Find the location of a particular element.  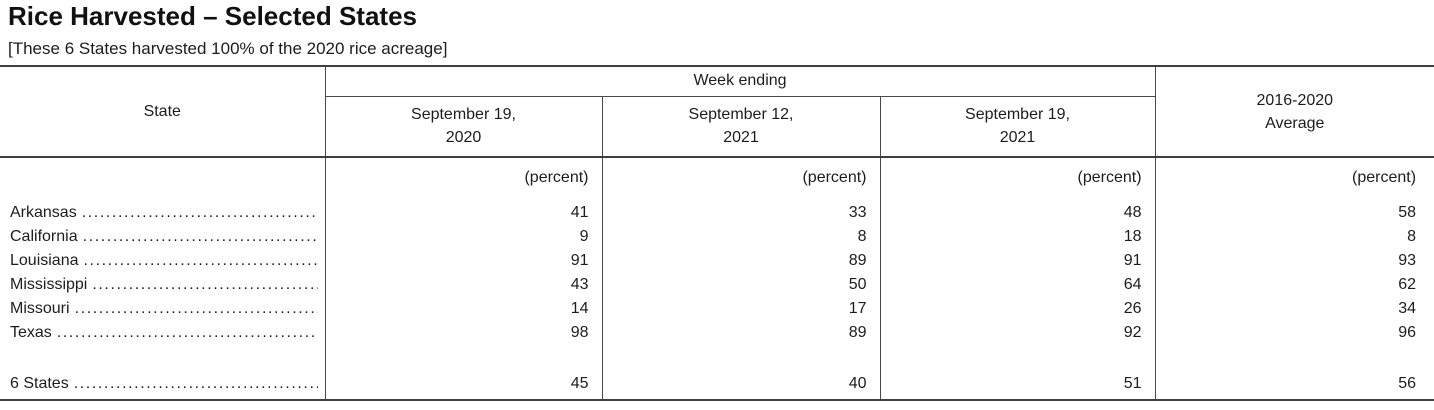

column-header-sep12-2021: September 12, 2021 is located at coordinates (740, 127).